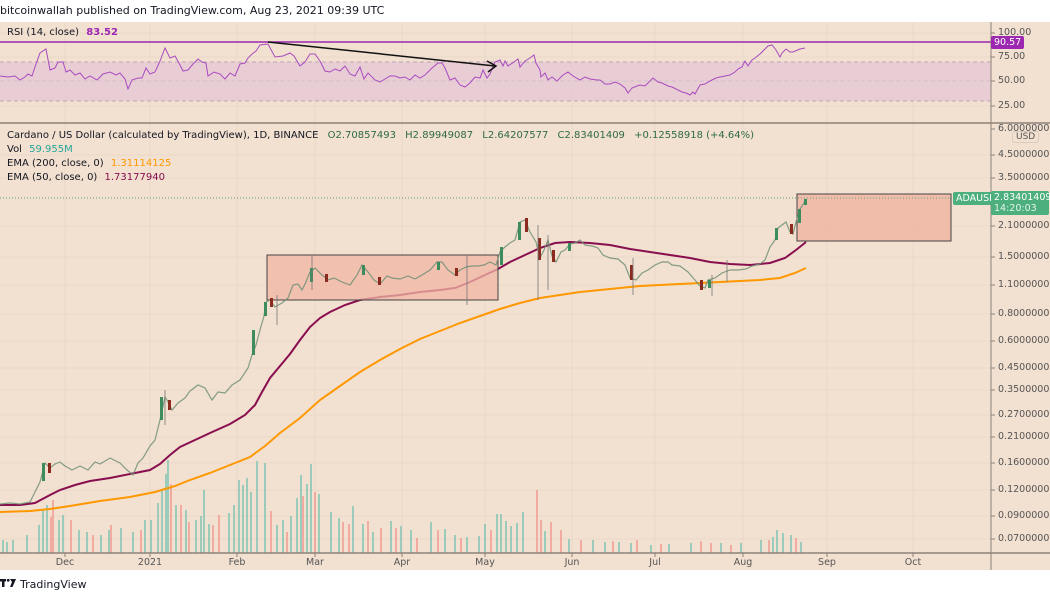 The image size is (1050, 600). Describe the element at coordinates (655, 562) in the screenshot. I see `time-label-jul: Jul` at that location.